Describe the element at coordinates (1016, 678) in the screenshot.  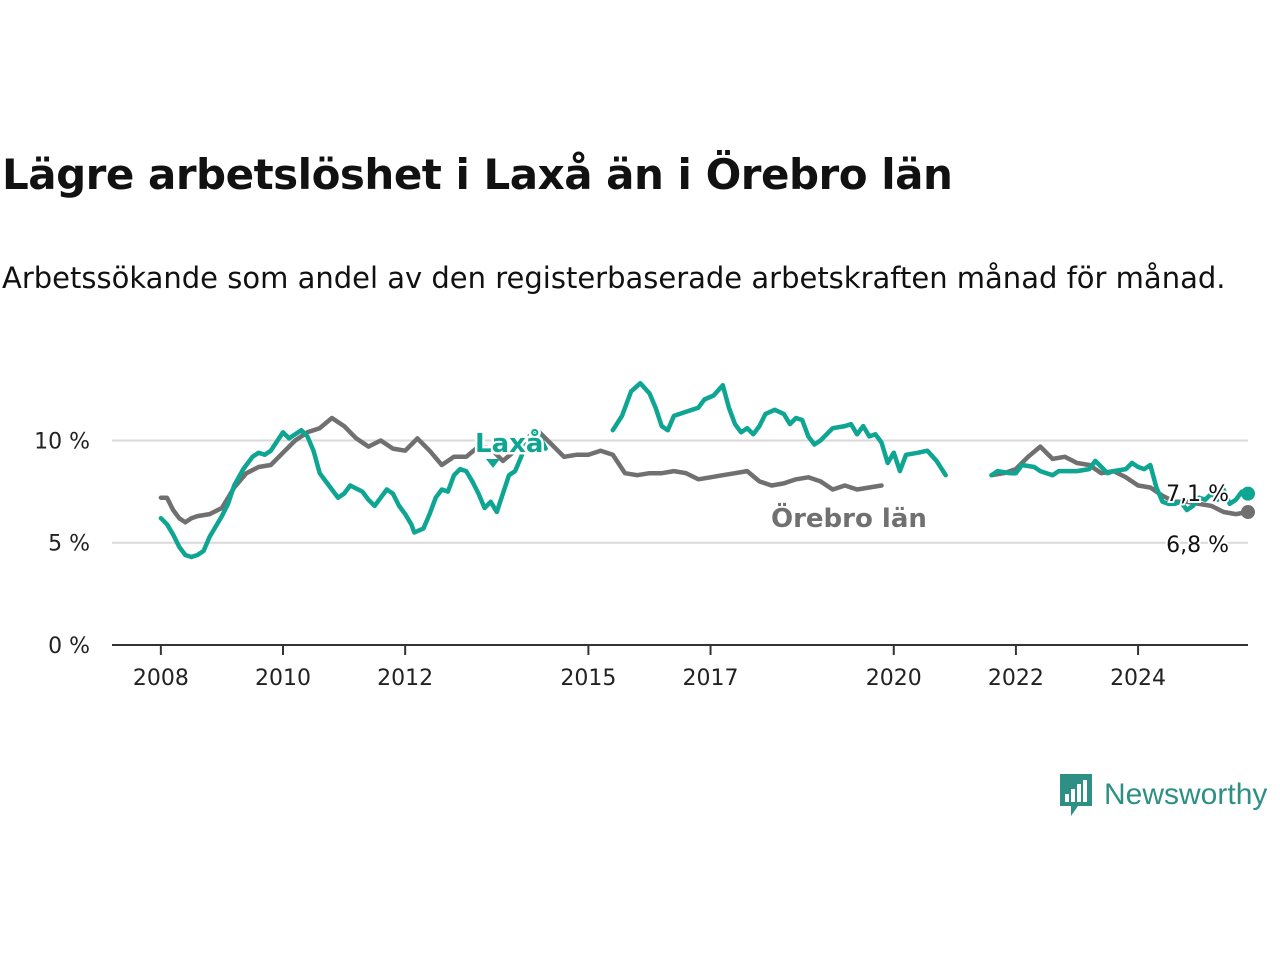
I see `x-tick-label: 2022` at that location.